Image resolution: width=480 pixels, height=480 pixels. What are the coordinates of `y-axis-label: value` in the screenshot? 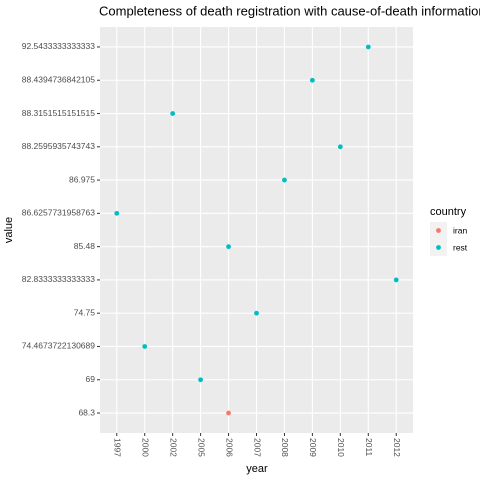 It's located at (9, 230).